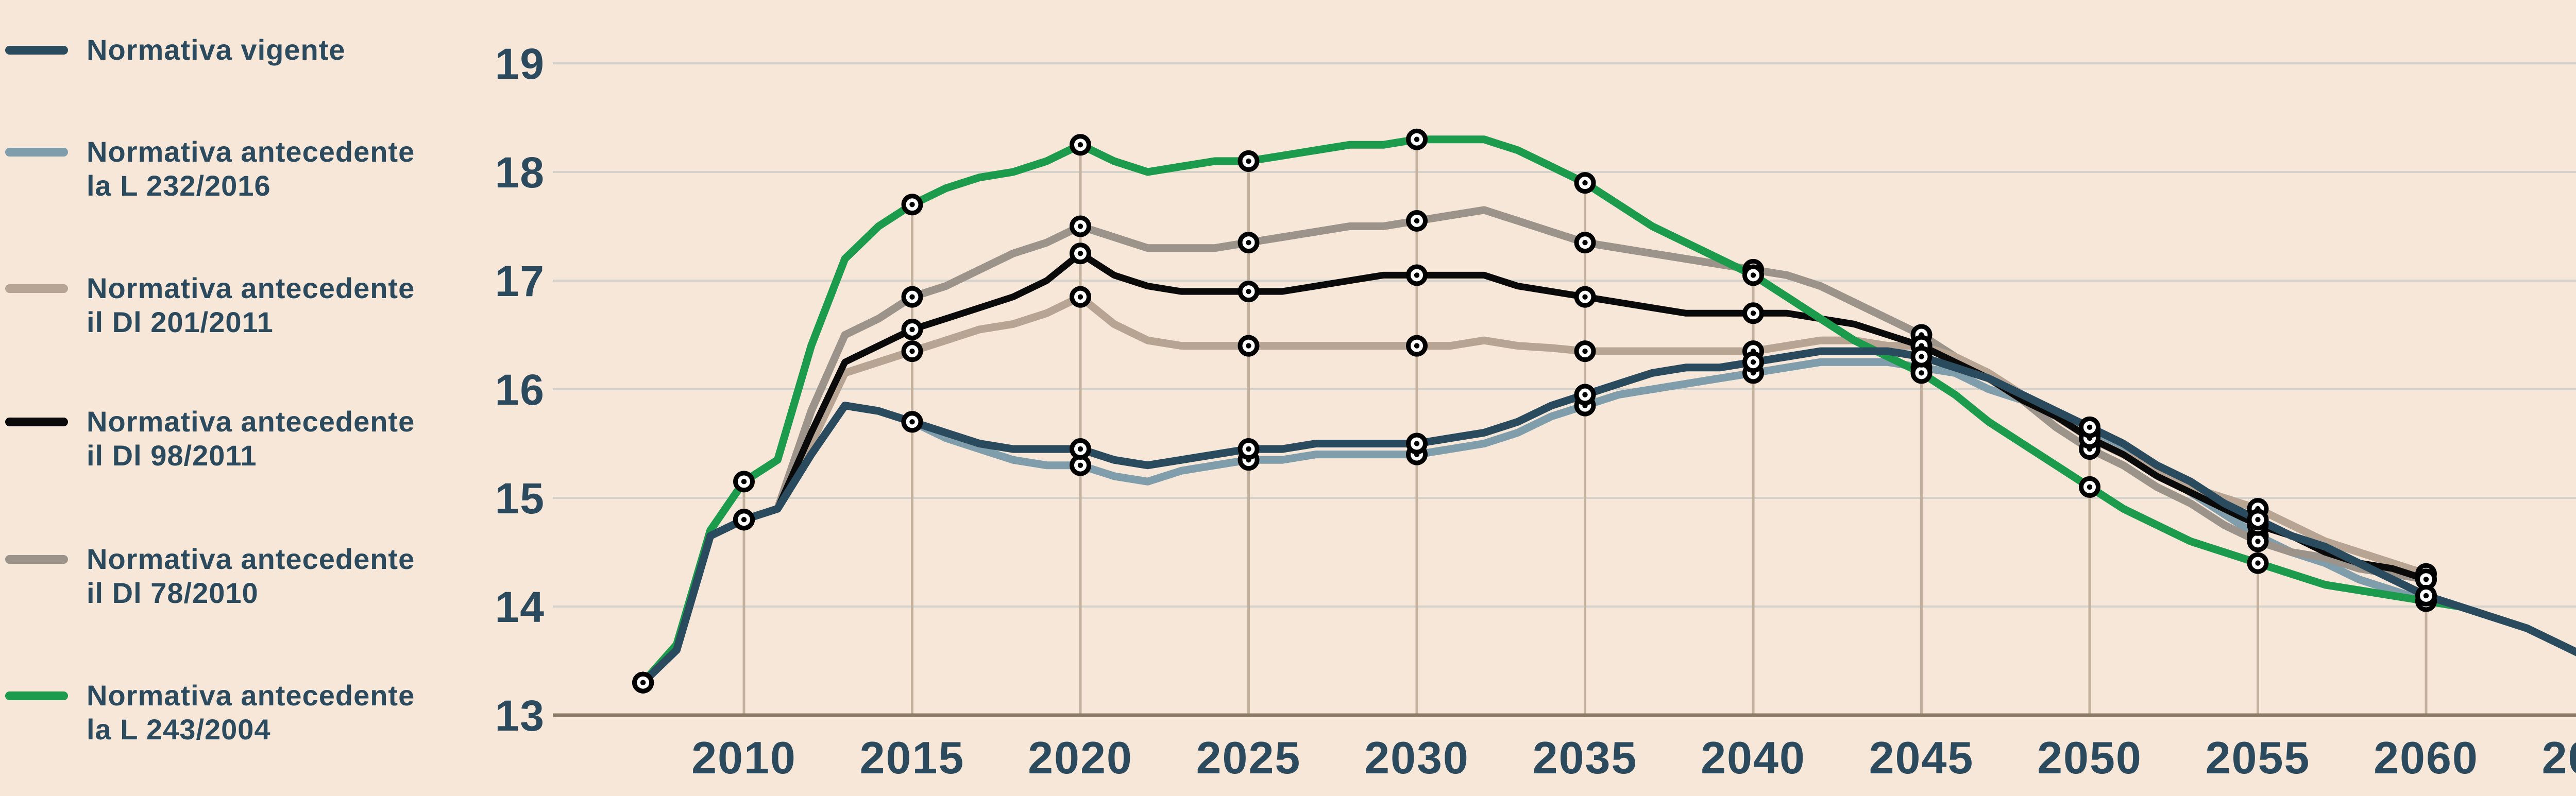 The height and width of the screenshot is (796, 2576). I want to click on marker-dot-dl201-2035, so click(1585, 351).